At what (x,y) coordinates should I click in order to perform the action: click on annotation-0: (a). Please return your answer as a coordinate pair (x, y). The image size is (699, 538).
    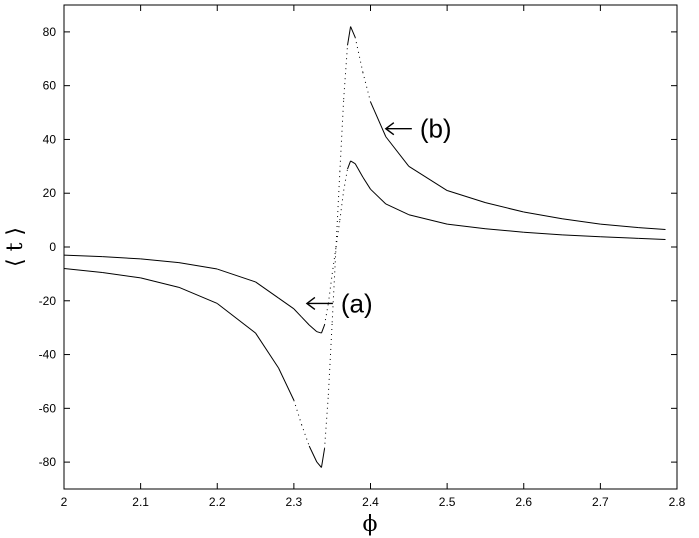
    Looking at the image, I should click on (339, 303).